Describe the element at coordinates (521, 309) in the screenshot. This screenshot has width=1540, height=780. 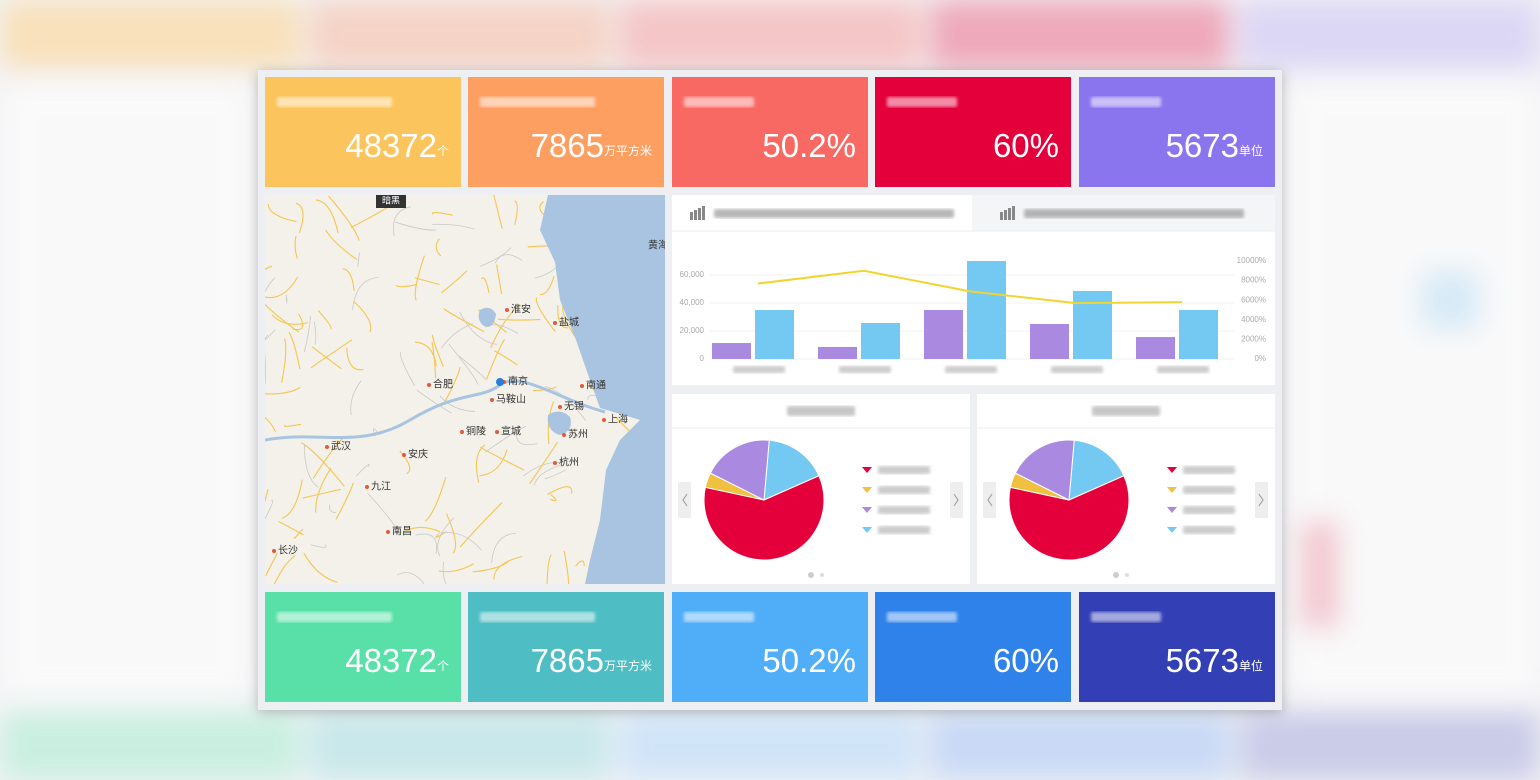
I see `city-label: 淮安` at that location.